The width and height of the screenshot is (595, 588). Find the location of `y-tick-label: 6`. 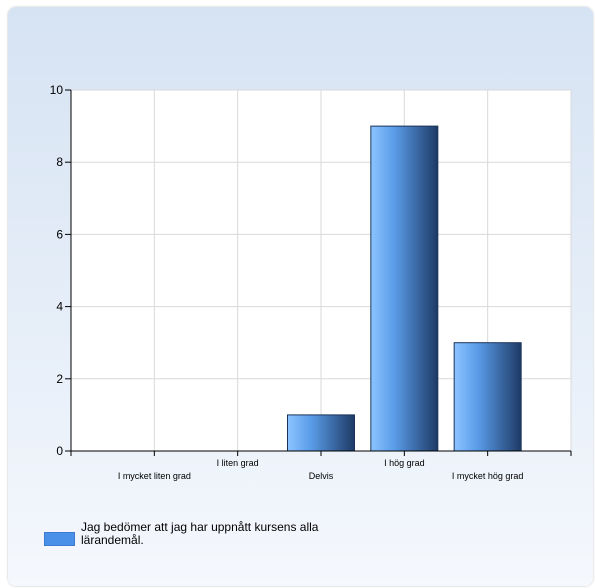

y-tick-label: 6 is located at coordinates (59, 234).